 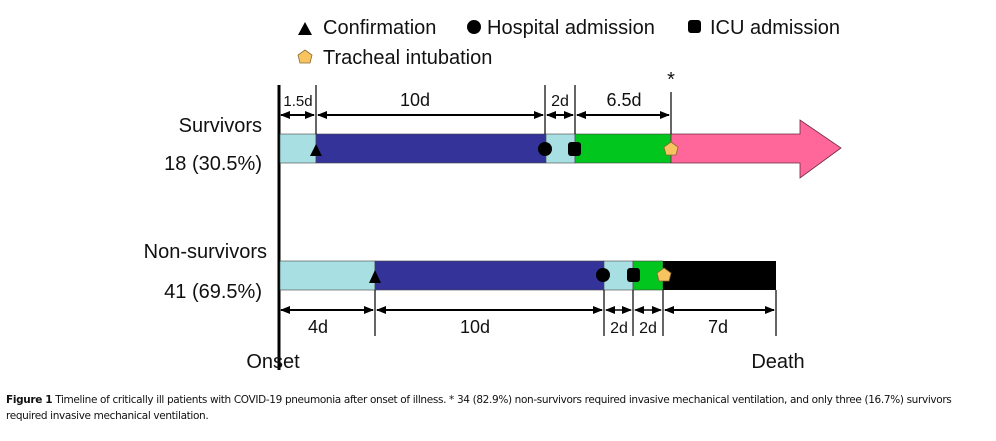 I want to click on death-label: Death, so click(x=777, y=362).